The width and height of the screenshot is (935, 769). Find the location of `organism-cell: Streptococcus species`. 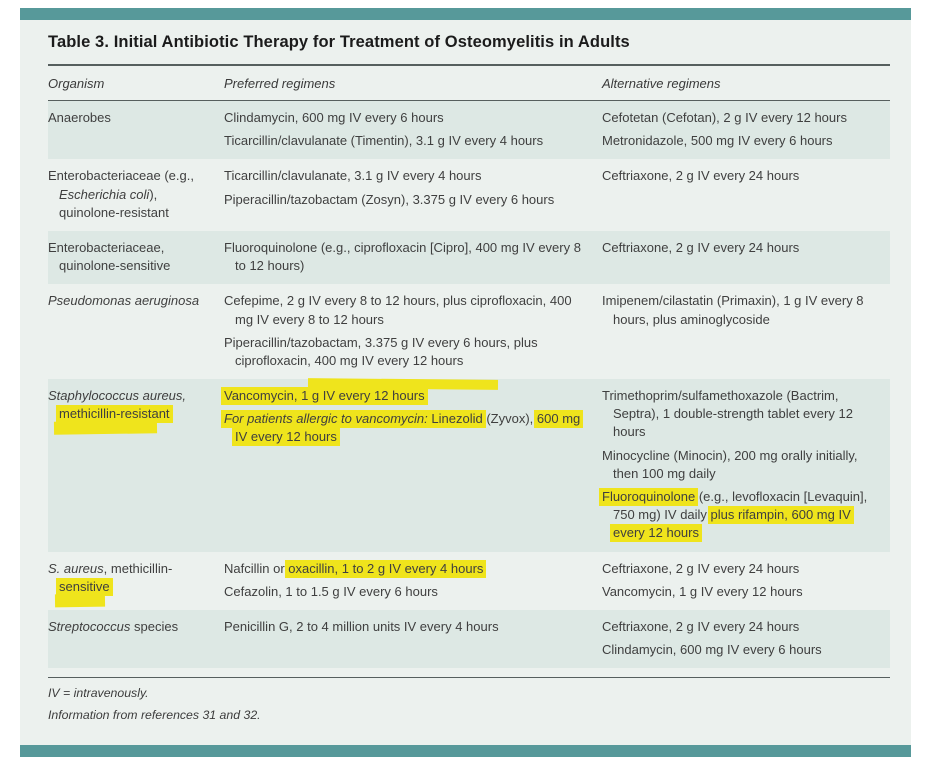

organism-cell: Streptococcus species is located at coordinates (136, 638).